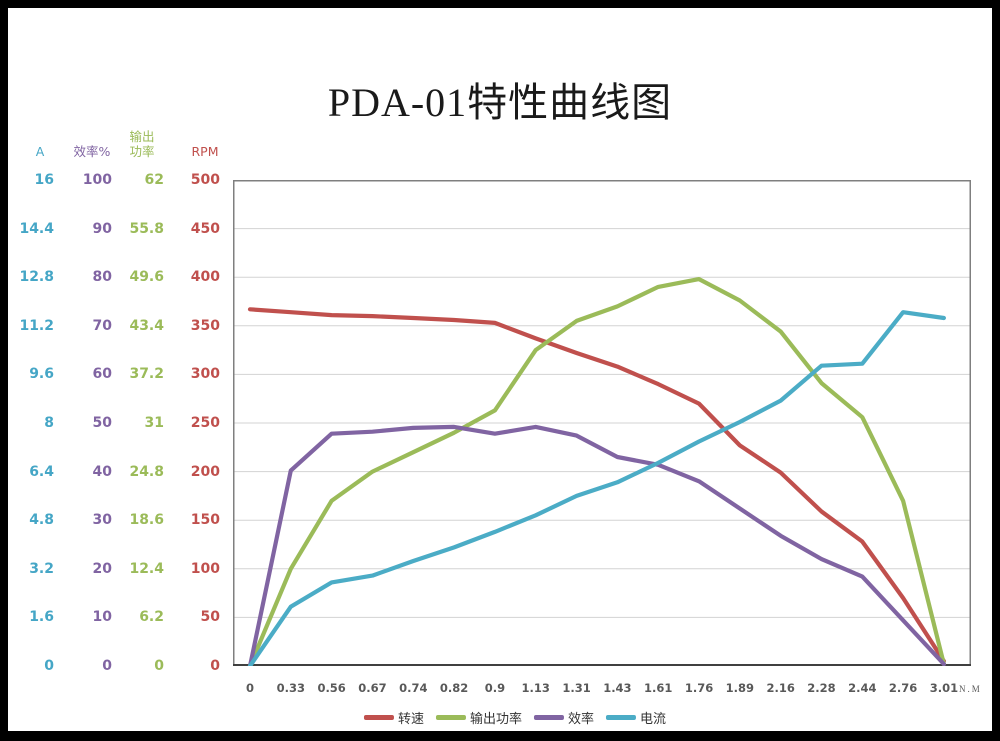  What do you see at coordinates (102, 568) in the screenshot?
I see `axis-value-efficiency: 20` at bounding box center [102, 568].